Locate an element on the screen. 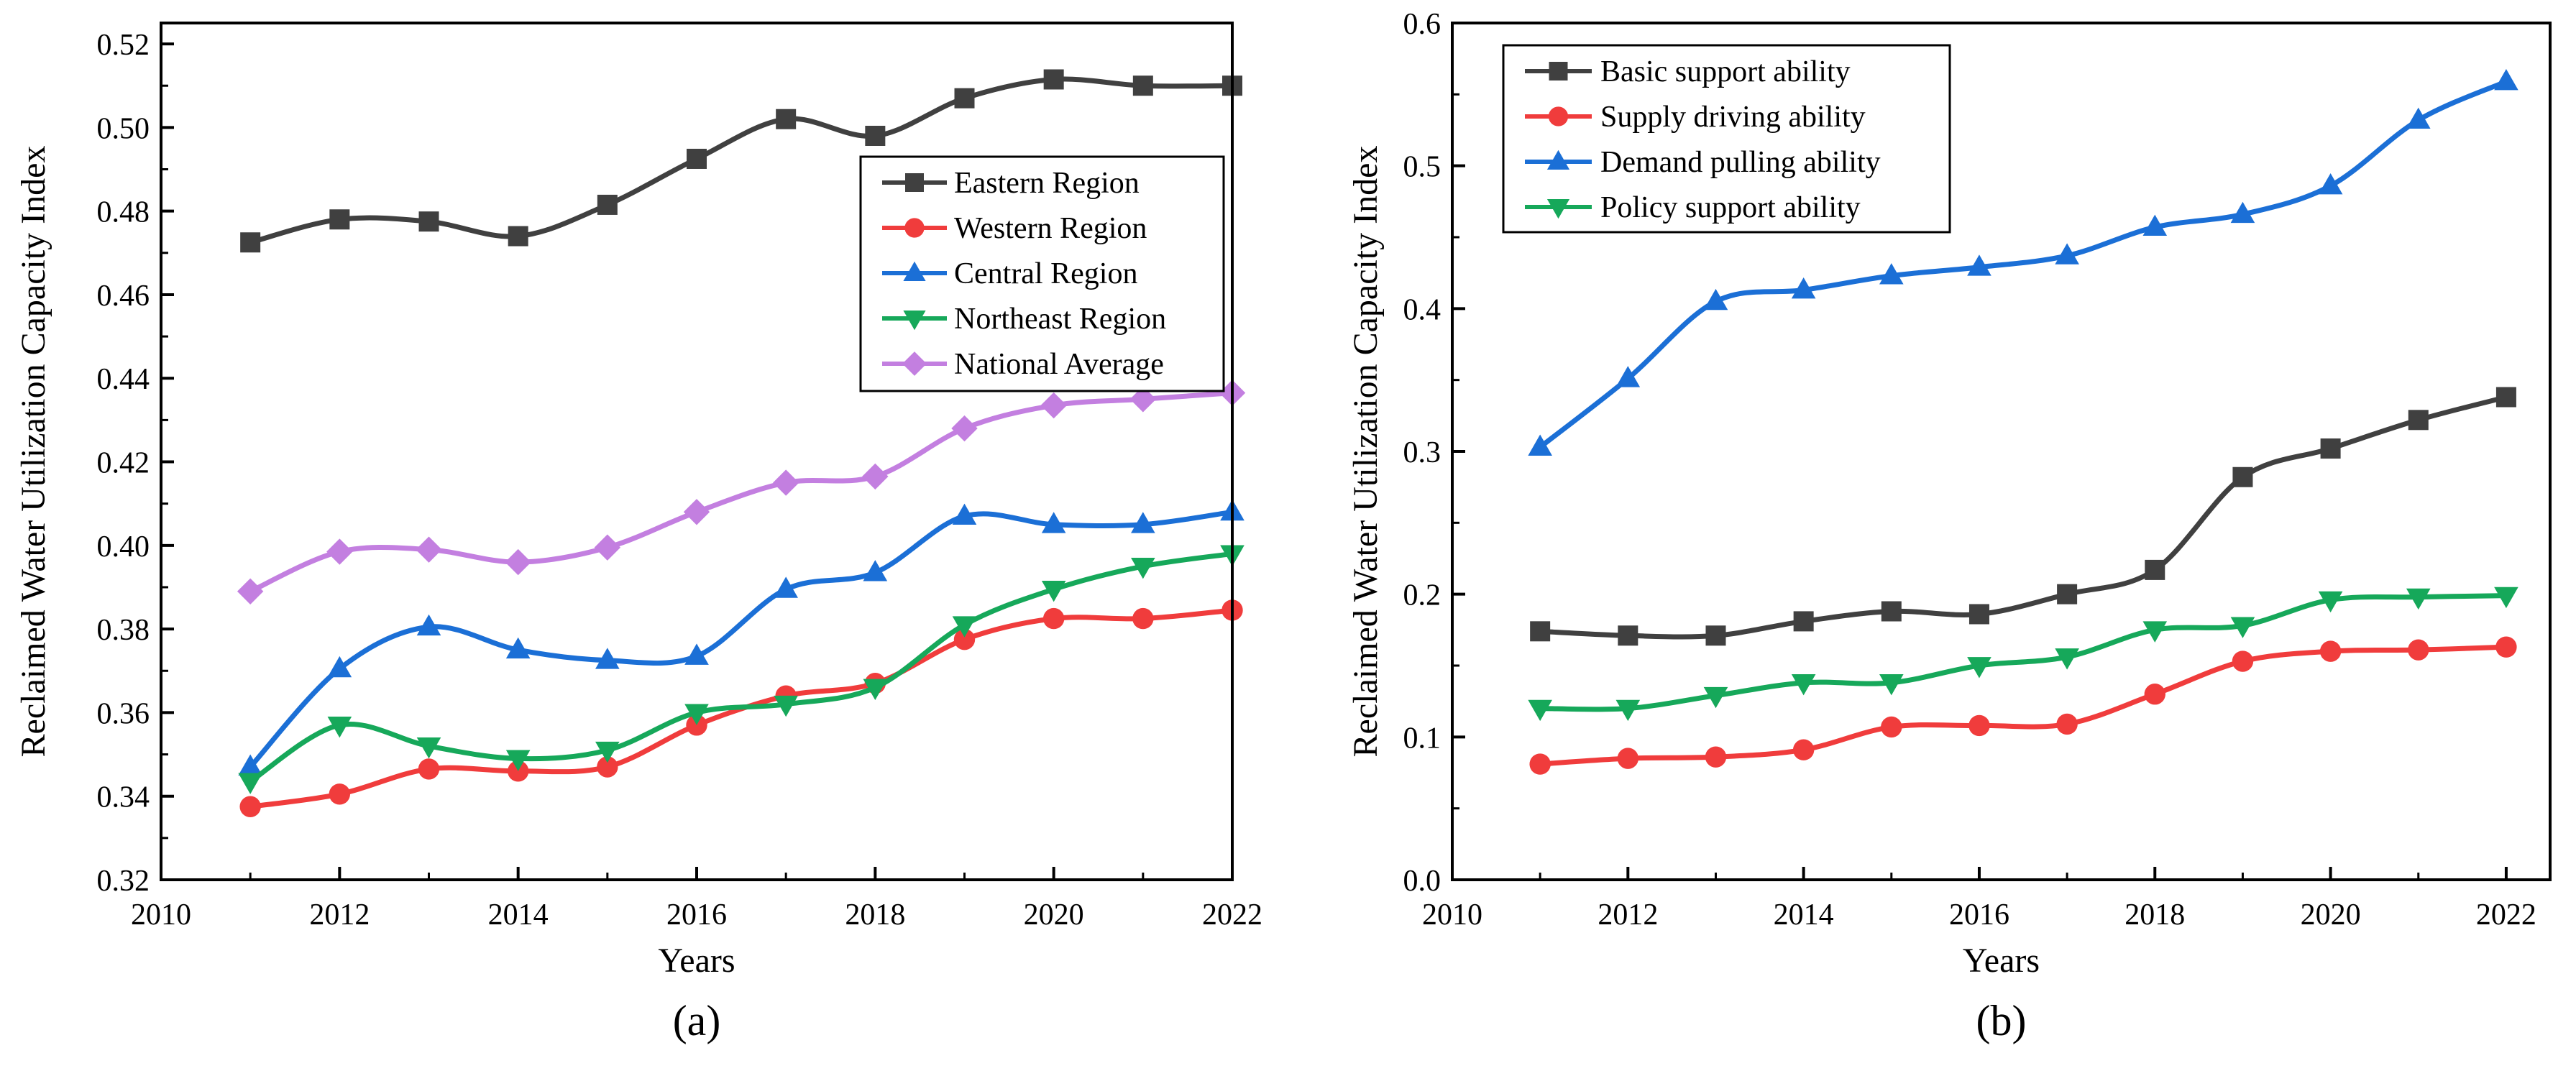 Image resolution: width=2576 pixels, height=1076 pixels. y-tick-label-a-8: 0.48 is located at coordinates (124, 212).